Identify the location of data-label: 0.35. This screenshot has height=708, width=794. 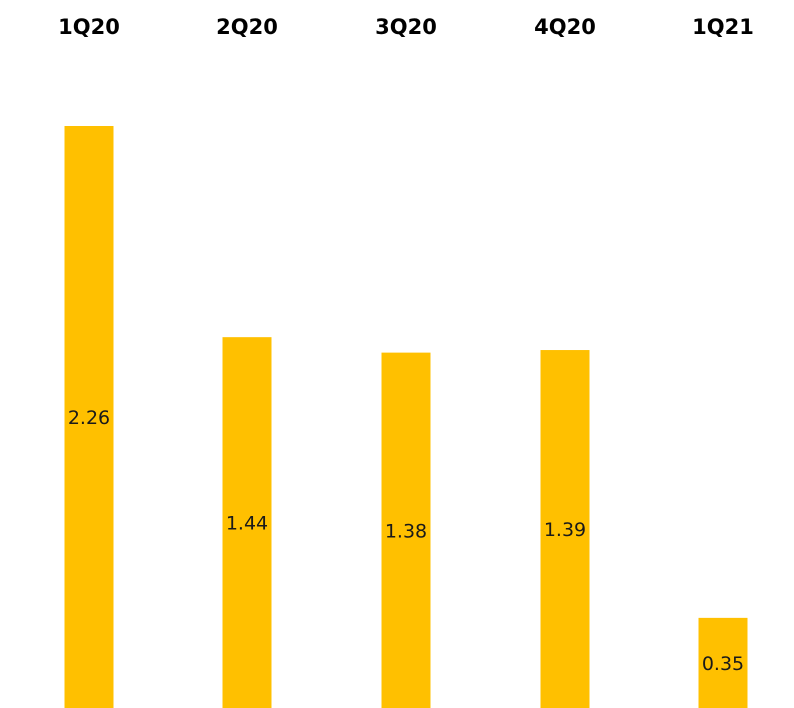
(723, 664).